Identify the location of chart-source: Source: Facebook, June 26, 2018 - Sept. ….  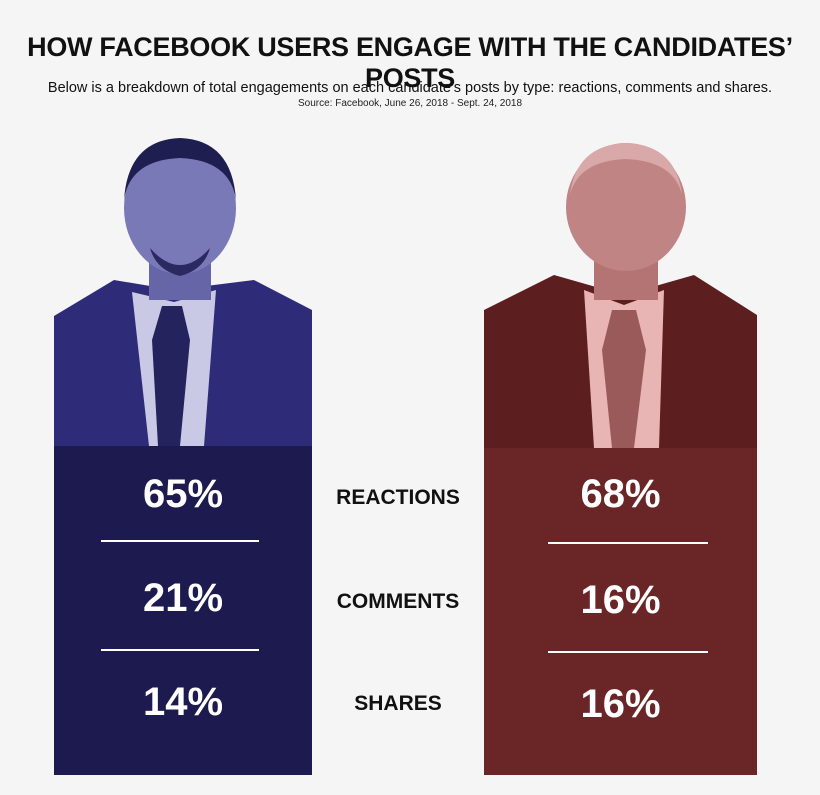
(410, 103).